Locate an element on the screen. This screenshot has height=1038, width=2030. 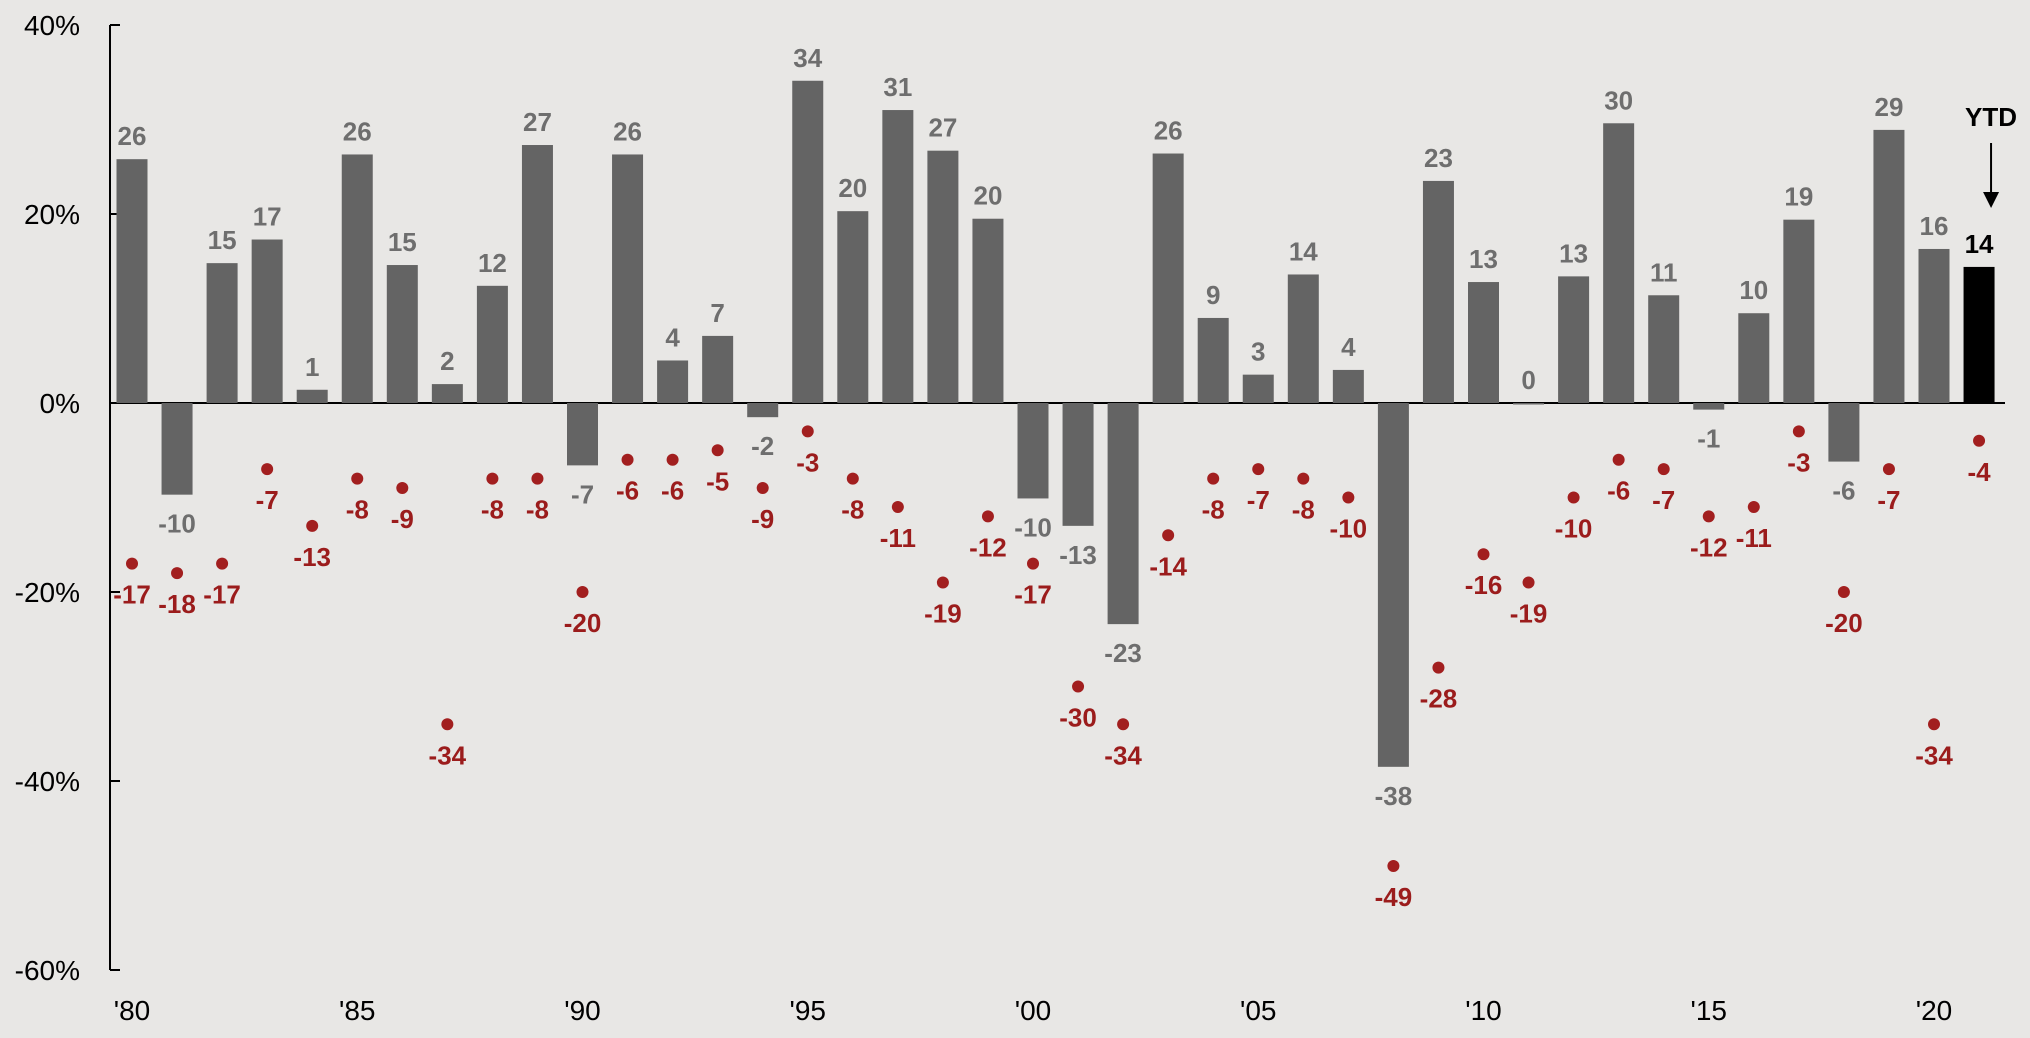
bar-value-label: 30 is located at coordinates (1618, 100).